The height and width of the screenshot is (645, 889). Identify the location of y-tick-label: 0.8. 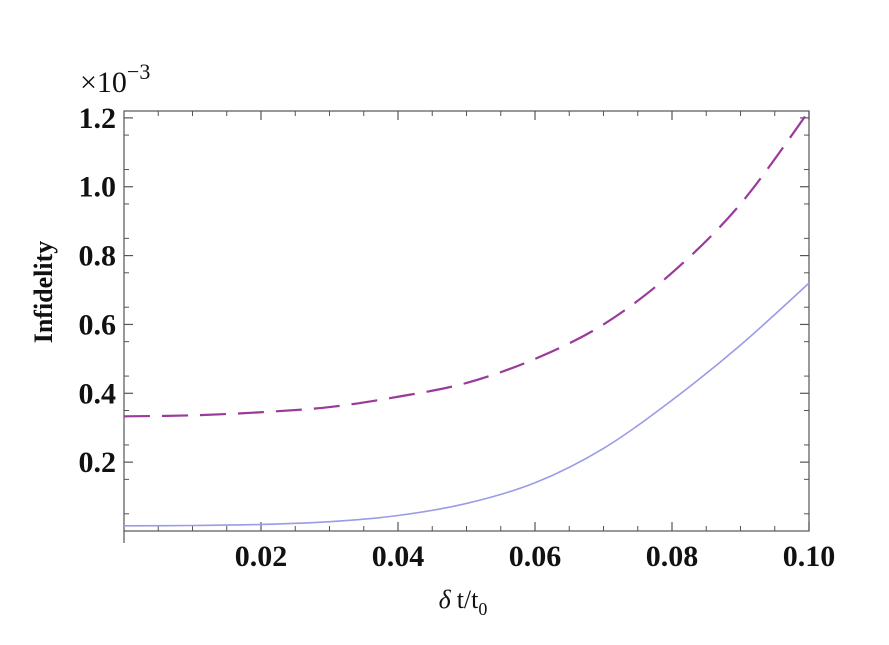
(98, 256).